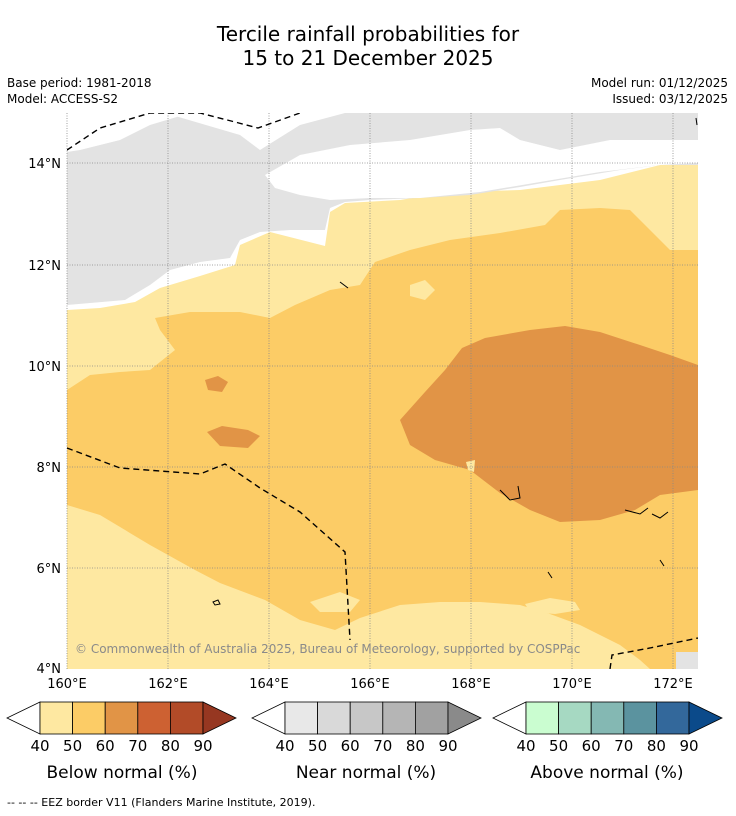 Image resolution: width=736 pixels, height=816 pixels. Describe the element at coordinates (44, 417) in the screenshot. I see `lat-labels: 14°N 12°N 10°N 8°N 6°N 4°N` at that location.